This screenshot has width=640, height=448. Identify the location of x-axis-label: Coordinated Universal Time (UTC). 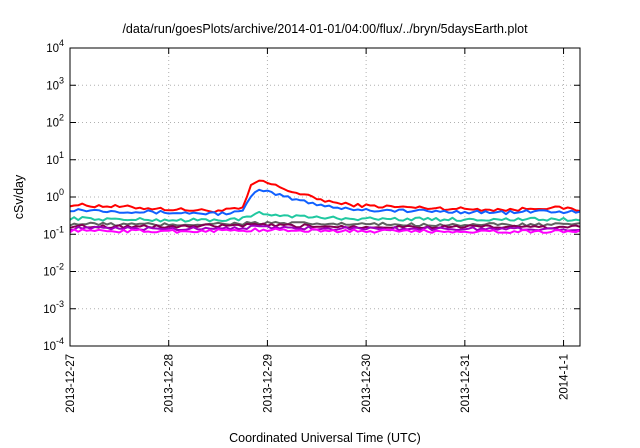
(325, 438).